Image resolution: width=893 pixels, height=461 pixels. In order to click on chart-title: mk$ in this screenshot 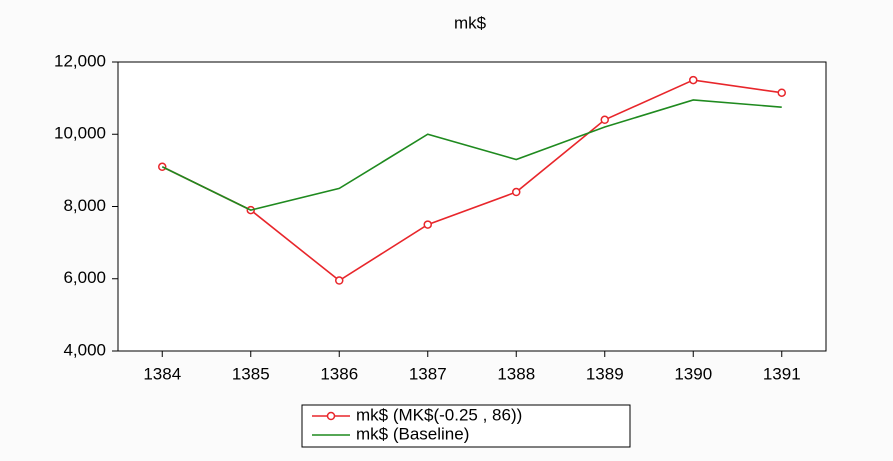, I will do `click(470, 22)`.